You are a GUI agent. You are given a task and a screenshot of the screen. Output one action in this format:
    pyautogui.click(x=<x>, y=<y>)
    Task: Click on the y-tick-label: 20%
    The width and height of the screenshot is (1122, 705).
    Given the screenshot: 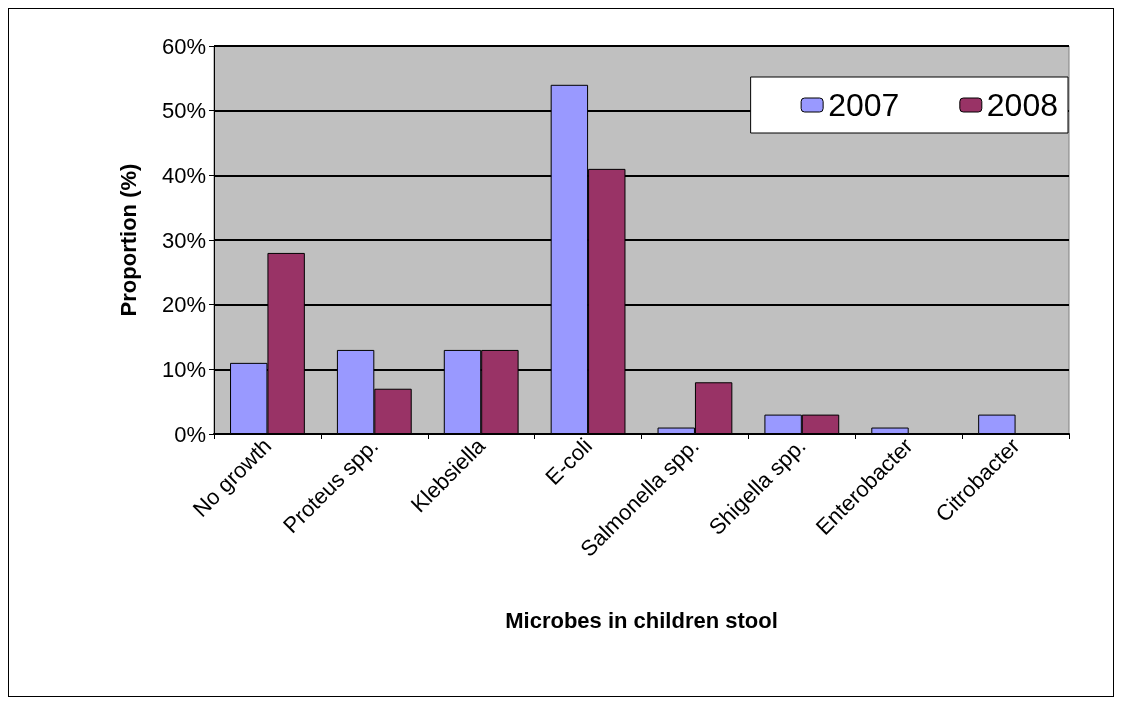 What is the action you would take?
    pyautogui.click(x=183, y=305)
    